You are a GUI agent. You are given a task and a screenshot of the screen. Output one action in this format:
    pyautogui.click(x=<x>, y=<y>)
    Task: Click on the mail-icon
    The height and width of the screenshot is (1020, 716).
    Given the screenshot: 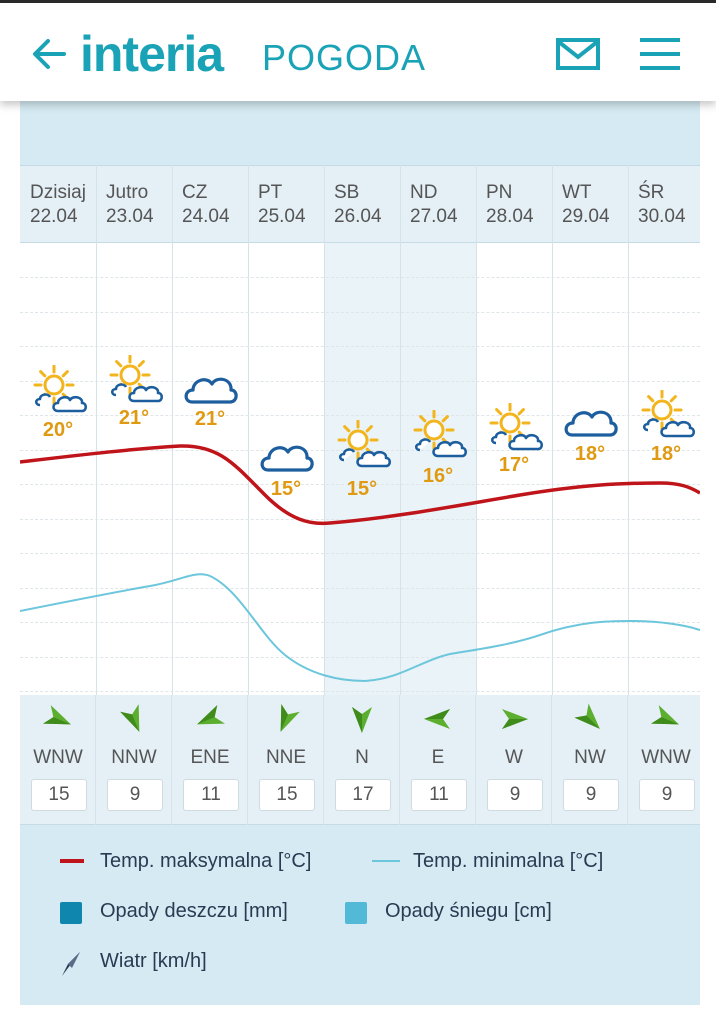 What is the action you would take?
    pyautogui.click(x=578, y=54)
    